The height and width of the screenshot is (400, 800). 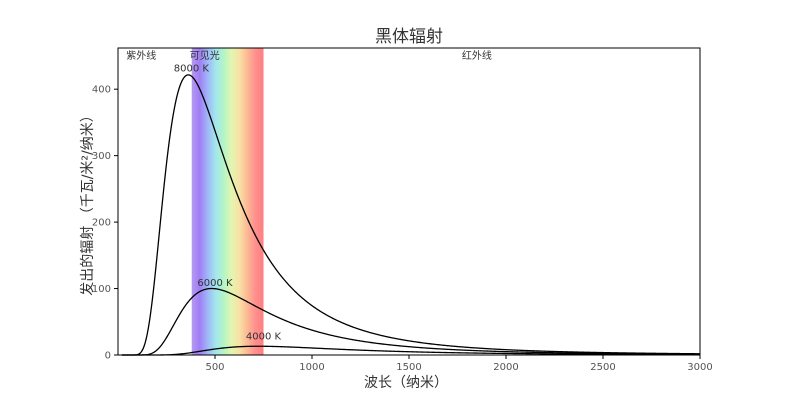 I want to click on y-tick-label: 0, so click(x=108, y=356).